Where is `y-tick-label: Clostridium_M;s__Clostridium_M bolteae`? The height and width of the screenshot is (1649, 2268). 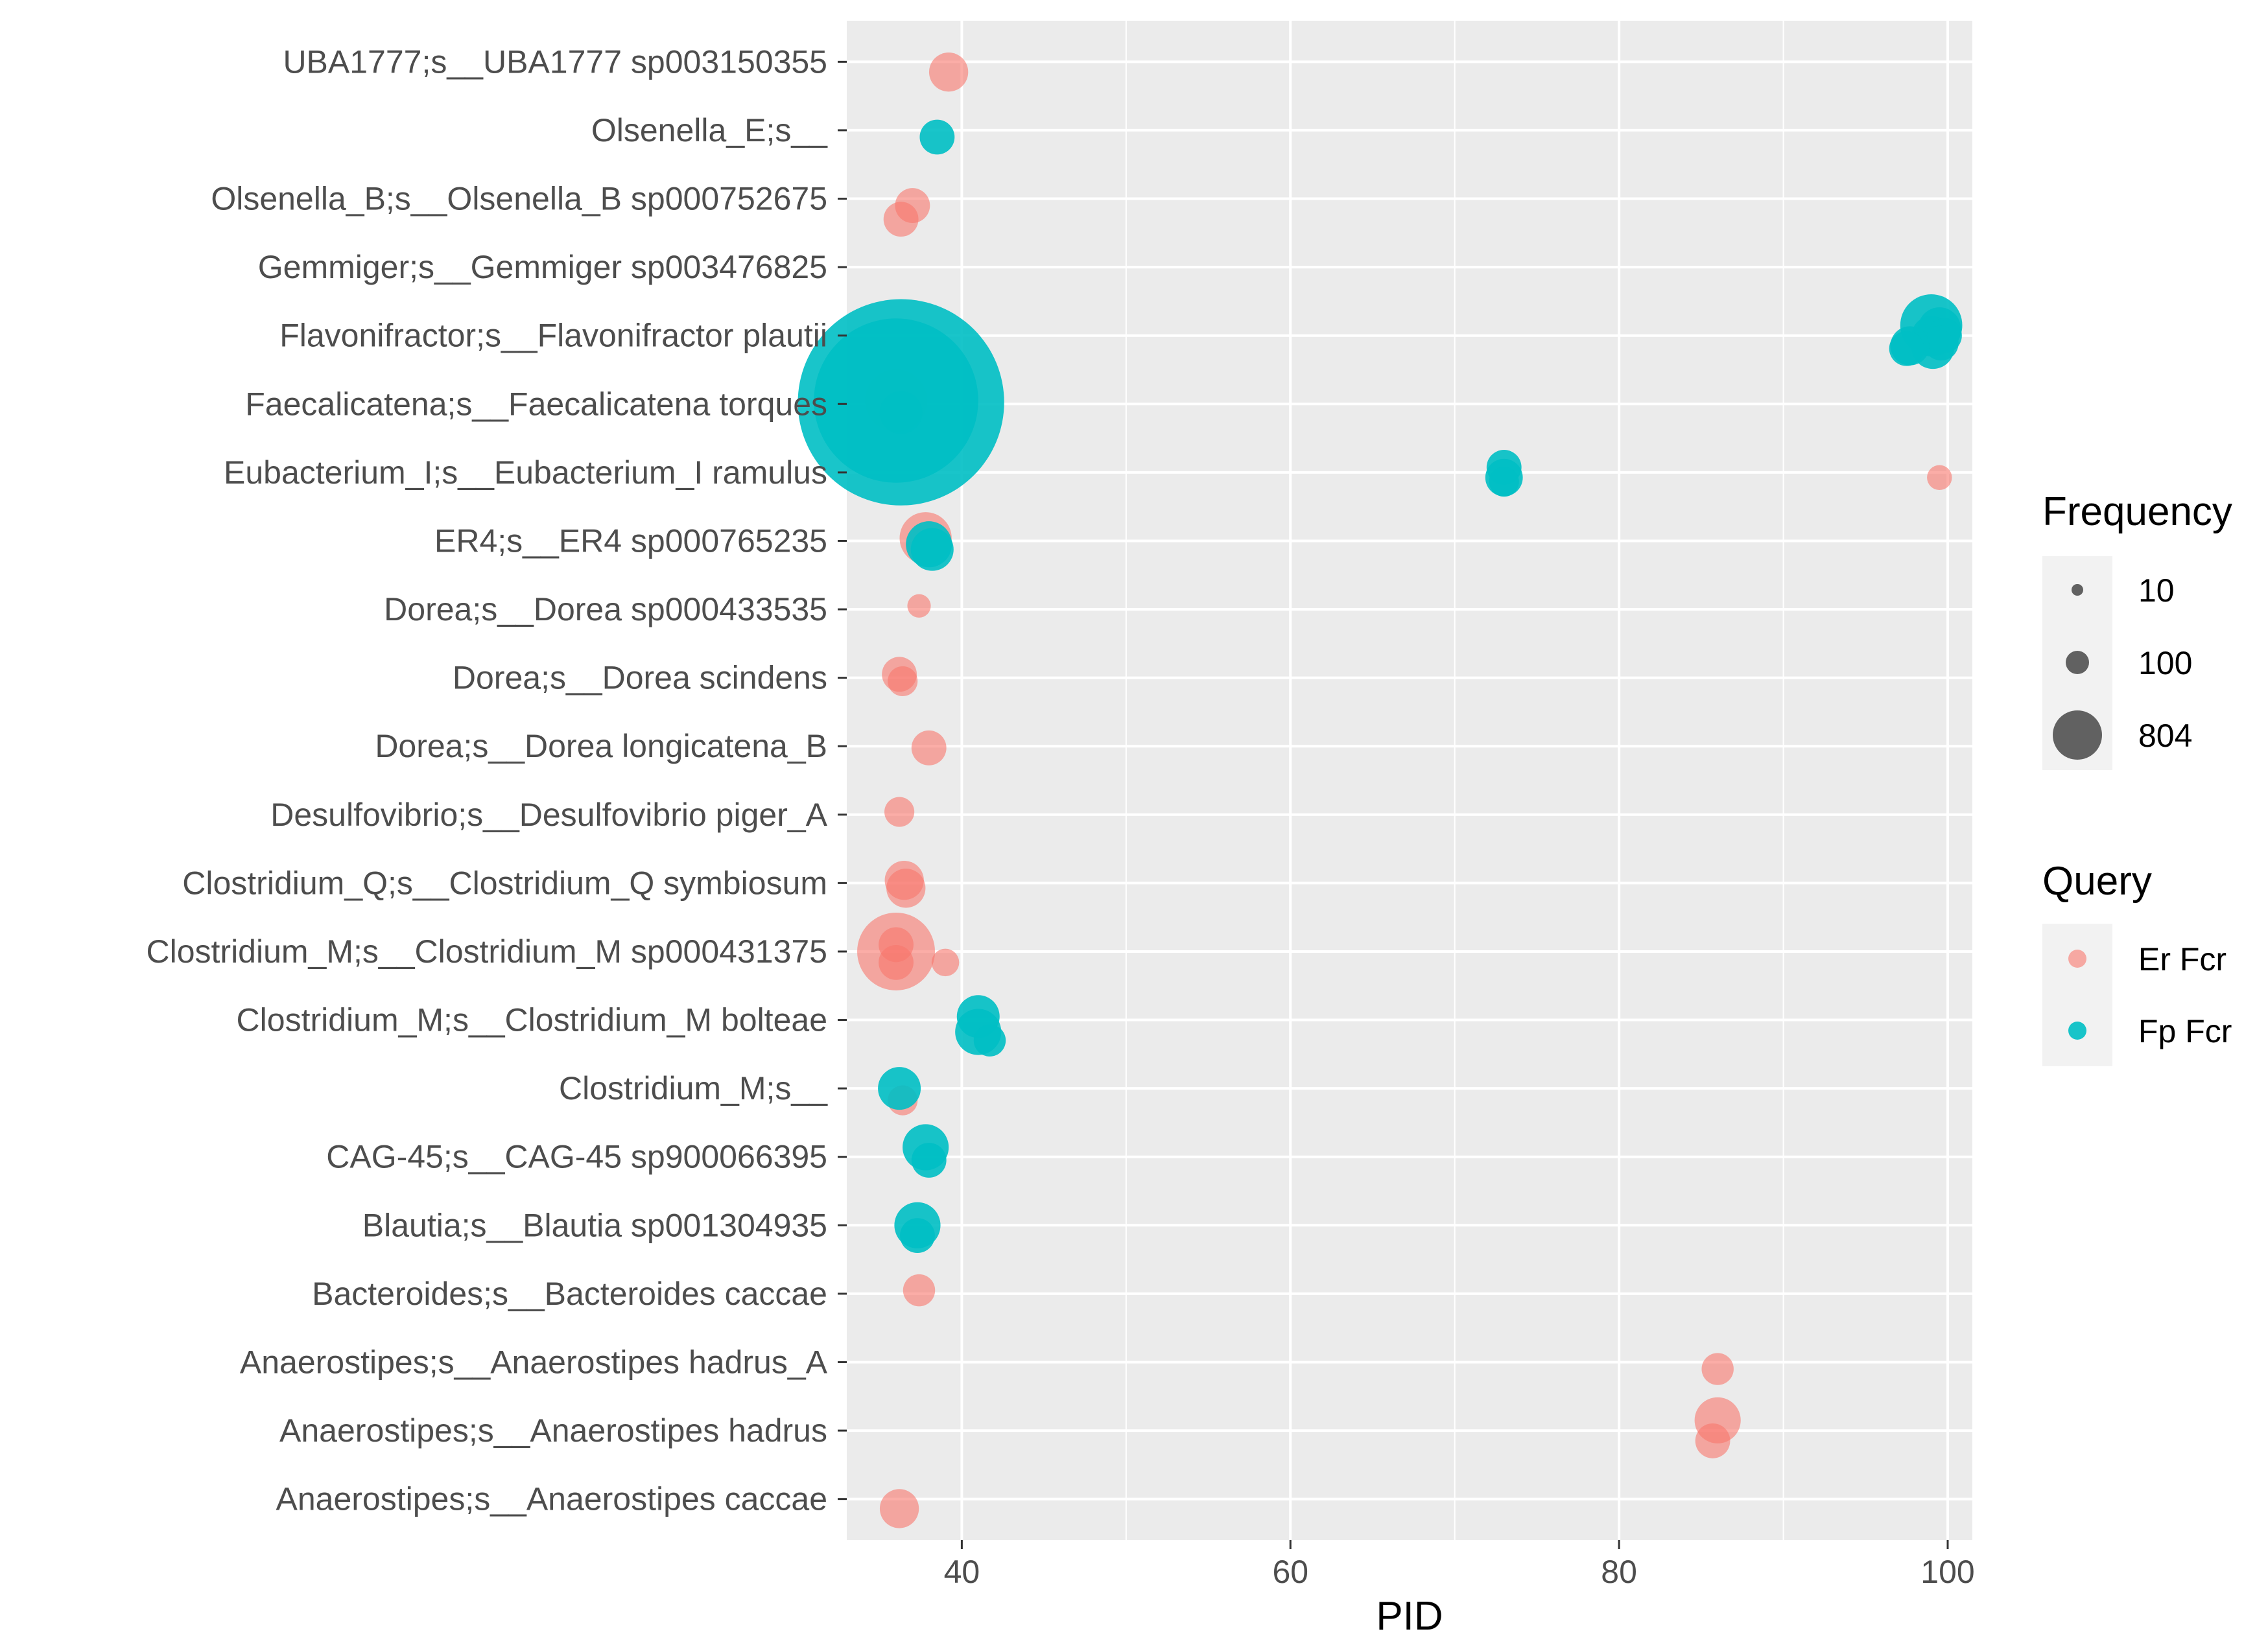 y-tick-label: Clostridium_M;s__Clostridium_M bolteae is located at coordinates (532, 1020).